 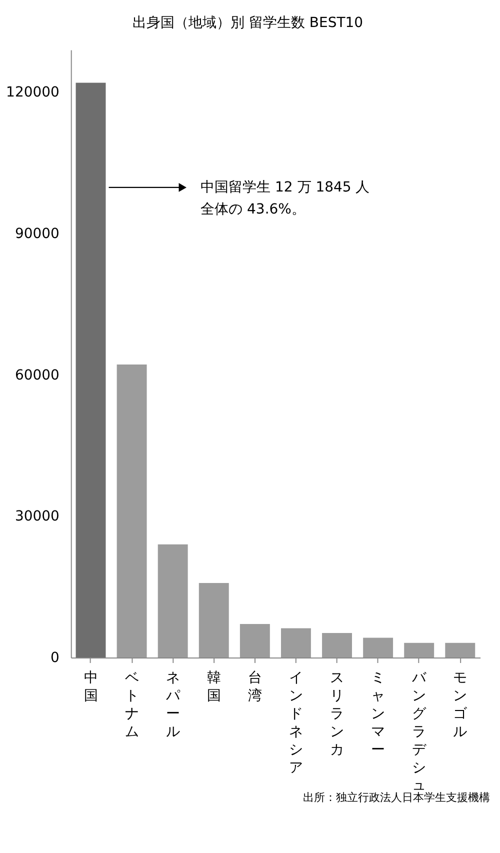 What do you see at coordinates (419, 732) in the screenshot?
I see `x-tick-label: バングラデシュ` at bounding box center [419, 732].